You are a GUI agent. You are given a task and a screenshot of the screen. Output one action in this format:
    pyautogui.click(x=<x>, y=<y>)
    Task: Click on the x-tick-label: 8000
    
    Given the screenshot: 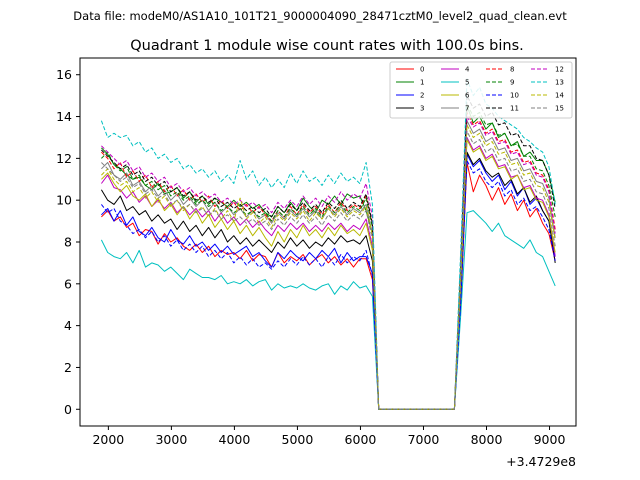 What is the action you would take?
    pyautogui.click(x=487, y=439)
    